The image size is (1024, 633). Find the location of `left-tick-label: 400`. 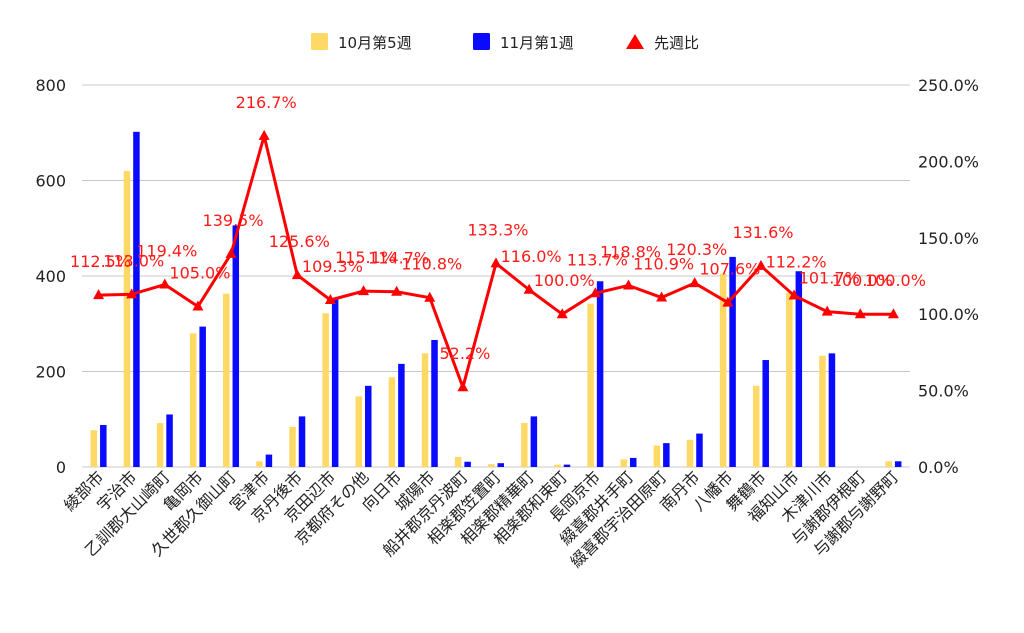

left-tick-label: 400 is located at coordinates (50, 276).